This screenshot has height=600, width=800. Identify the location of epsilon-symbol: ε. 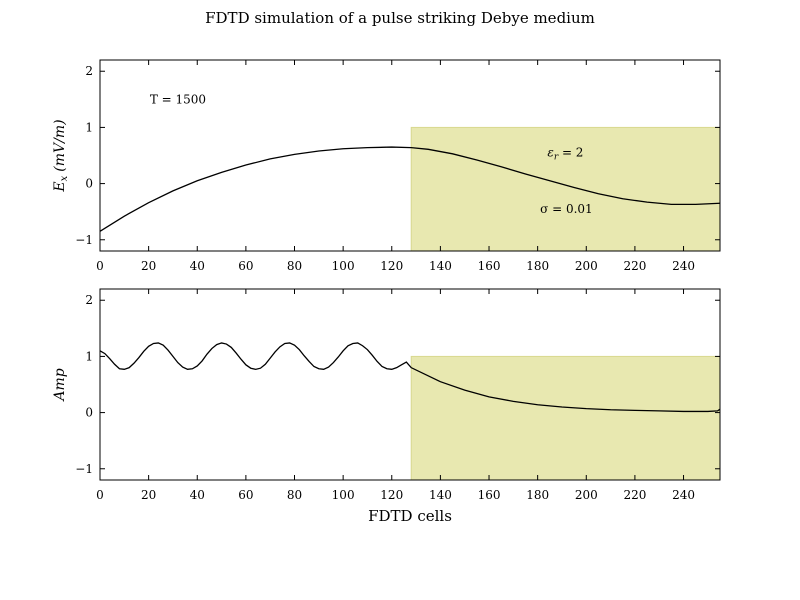
(550, 153).